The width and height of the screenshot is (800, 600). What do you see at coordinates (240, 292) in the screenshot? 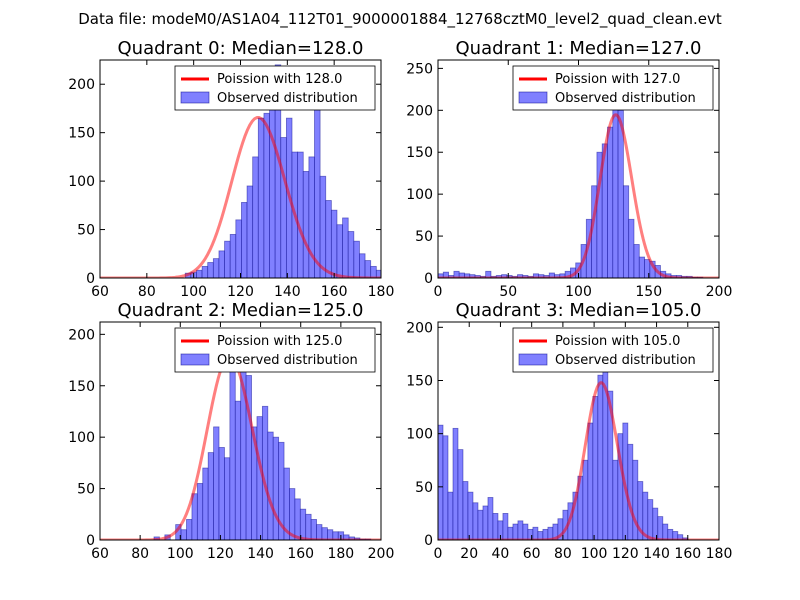
I see `x-tick-label: 120` at bounding box center [240, 292].